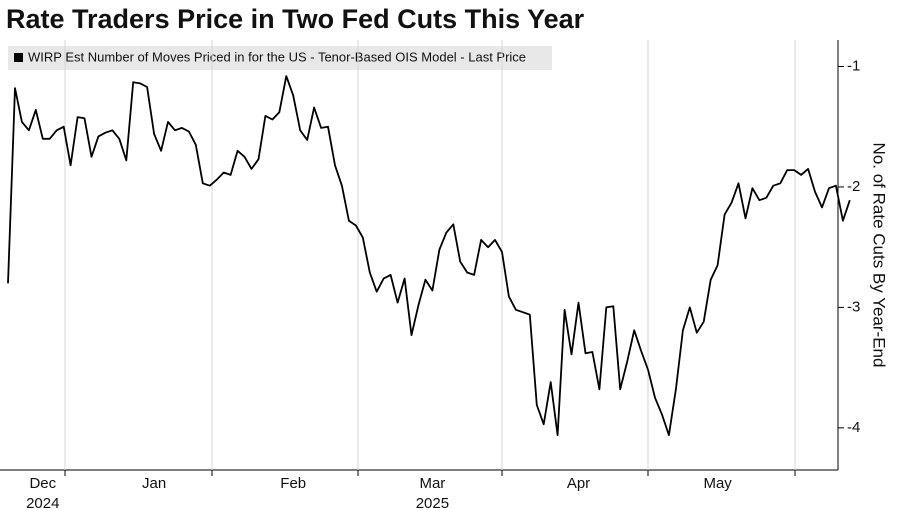  I want to click on x-tick-label: Dec 2024, so click(43, 492).